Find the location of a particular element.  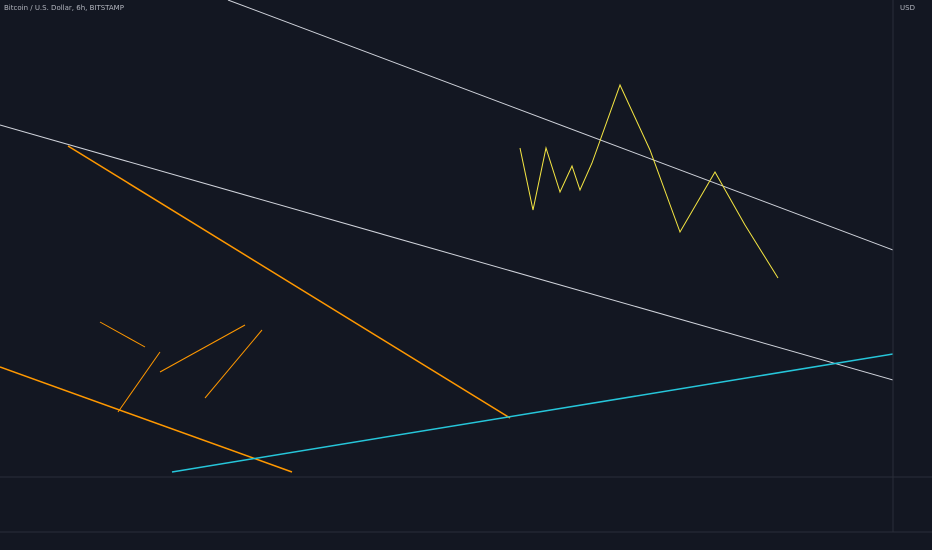

currency: USD is located at coordinates (907, 8).